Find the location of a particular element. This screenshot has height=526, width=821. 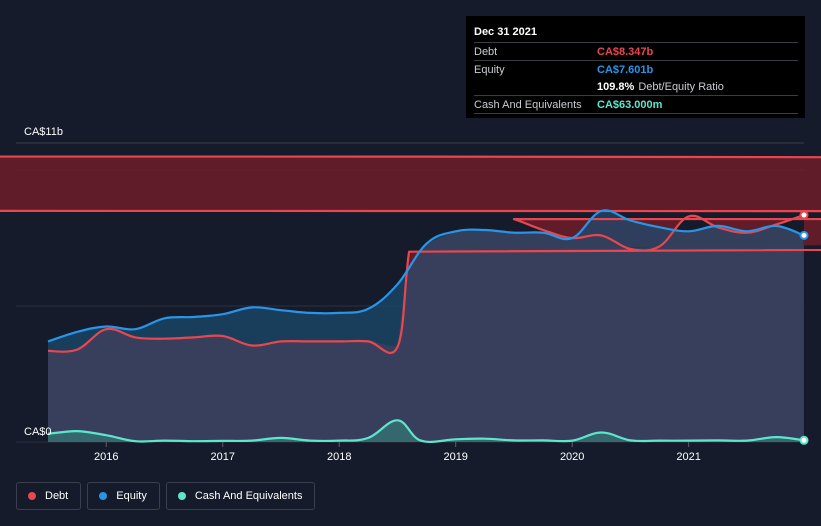

x-tick-label: 2021 is located at coordinates (688, 457).